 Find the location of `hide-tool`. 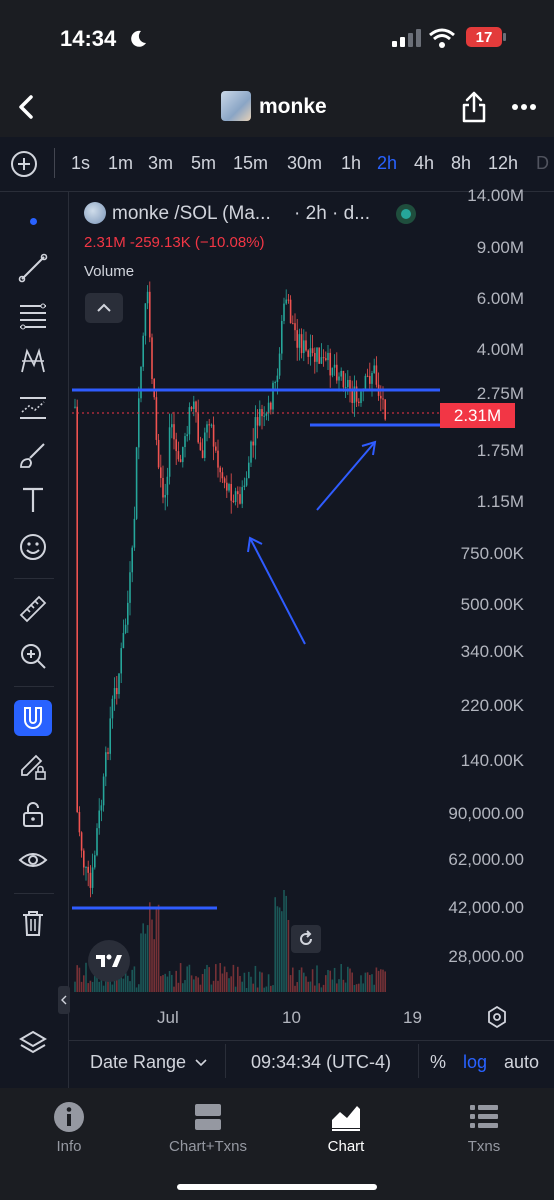

hide-tool is located at coordinates (33, 860).